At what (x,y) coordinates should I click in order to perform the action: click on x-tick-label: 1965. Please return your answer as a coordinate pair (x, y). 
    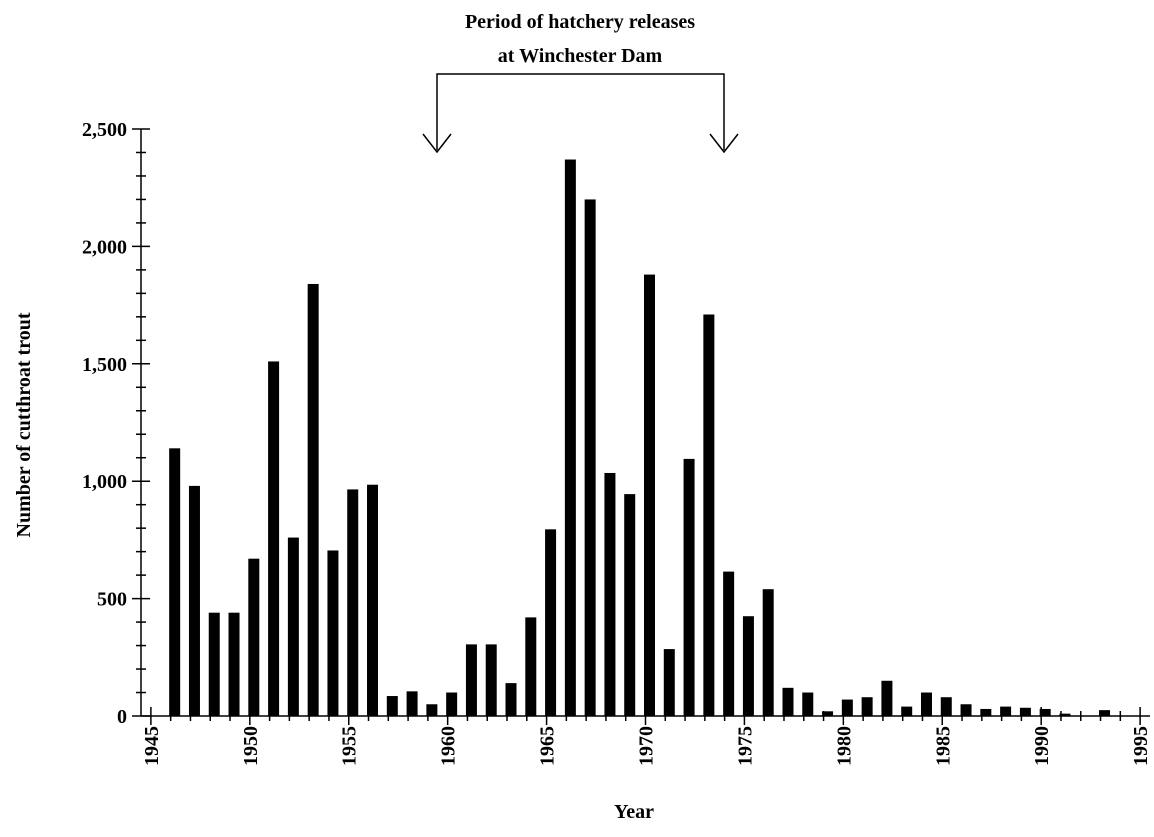
    Looking at the image, I should click on (548, 746).